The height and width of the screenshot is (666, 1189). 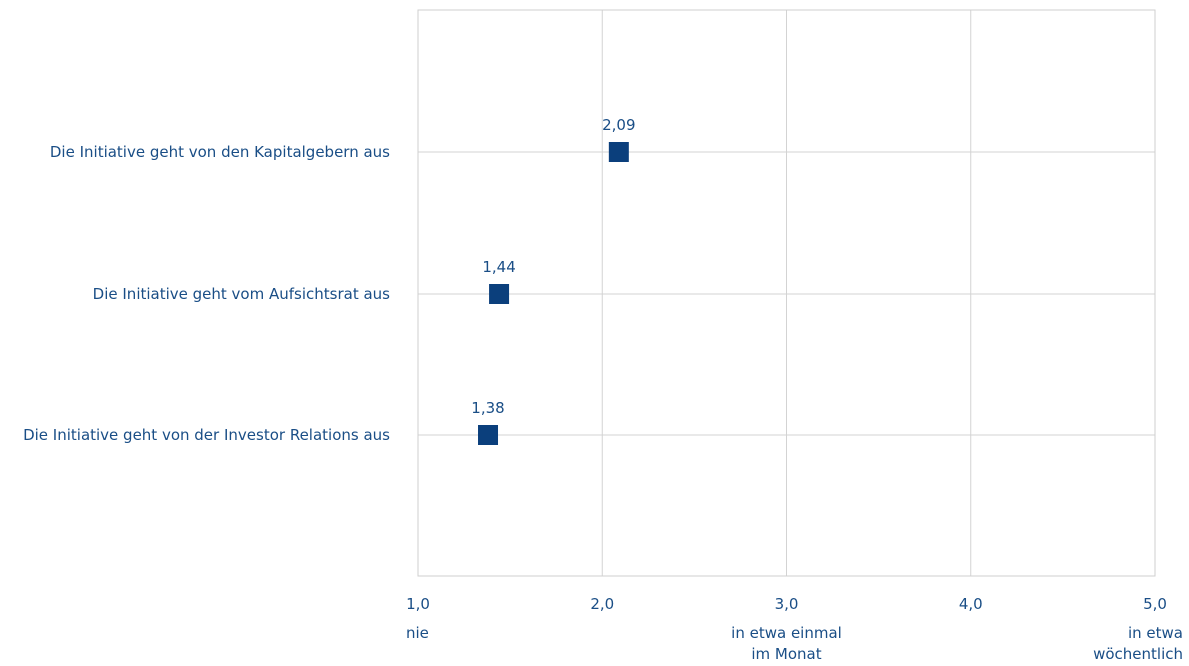 What do you see at coordinates (498, 267) in the screenshot?
I see `data-label: 1,44` at bounding box center [498, 267].